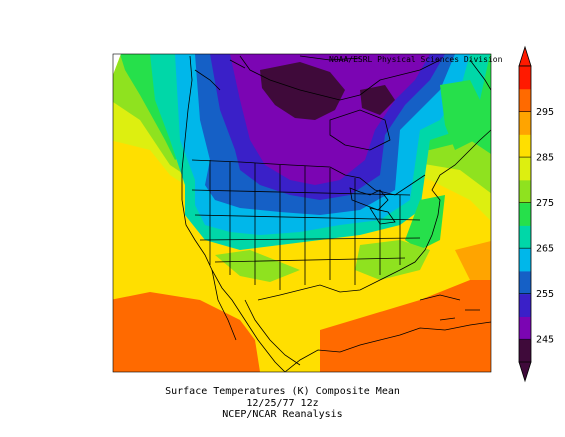 Image resolution: width=565 pixels, height=437 pixels. What do you see at coordinates (536, 226) in the screenshot?
I see `colorbar-labels: 245 255 265 275 285 295` at bounding box center [536, 226].